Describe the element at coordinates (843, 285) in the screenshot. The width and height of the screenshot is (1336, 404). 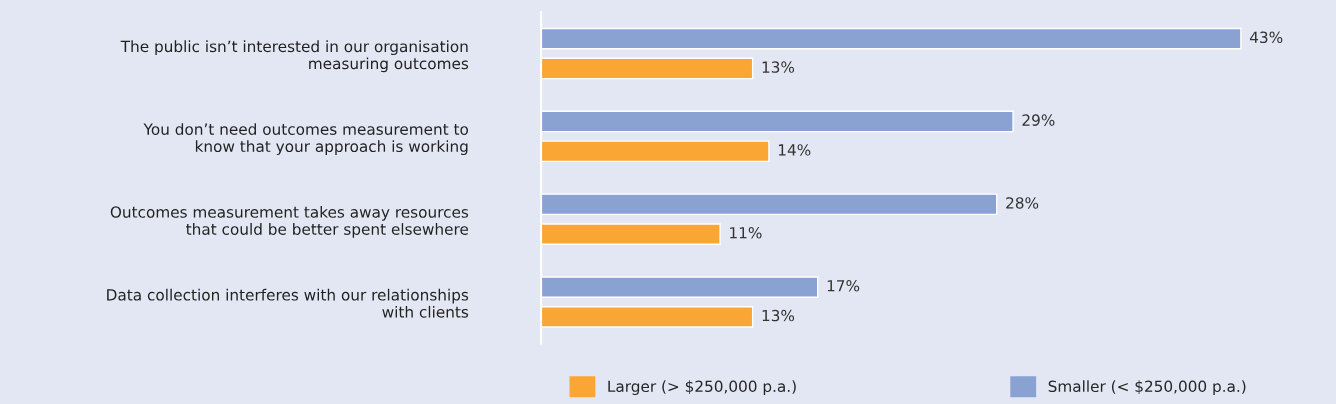
I see `data-label: 17%` at that location.